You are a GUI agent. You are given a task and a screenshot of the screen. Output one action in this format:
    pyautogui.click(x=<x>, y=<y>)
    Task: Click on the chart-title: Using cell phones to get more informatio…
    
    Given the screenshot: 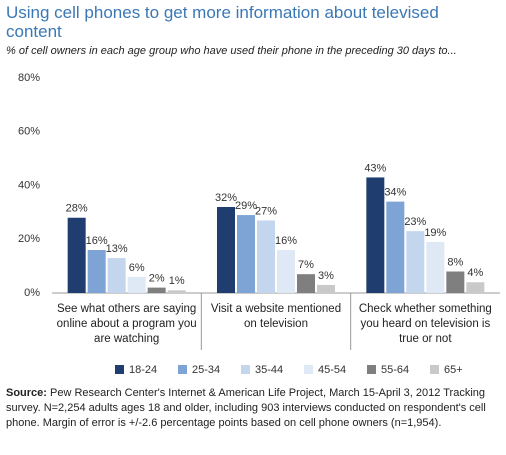 What is the action you would take?
    pyautogui.click(x=222, y=22)
    